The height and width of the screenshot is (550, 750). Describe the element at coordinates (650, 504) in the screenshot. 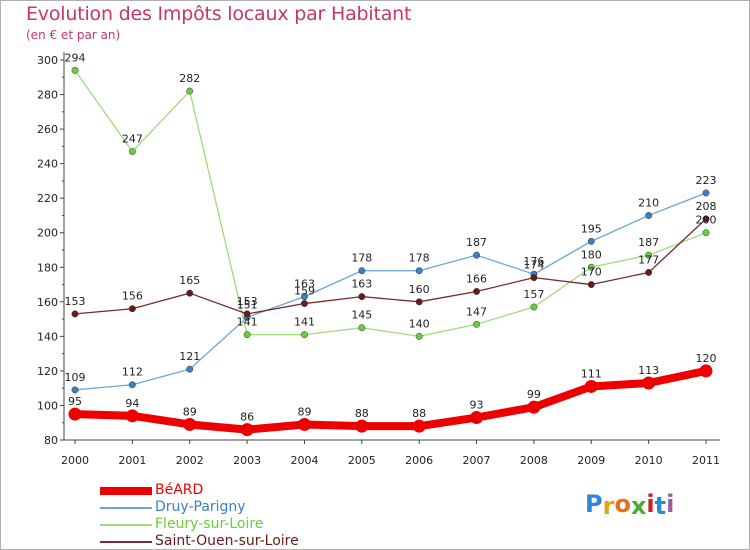

I see `logo-letter: i` at that location.